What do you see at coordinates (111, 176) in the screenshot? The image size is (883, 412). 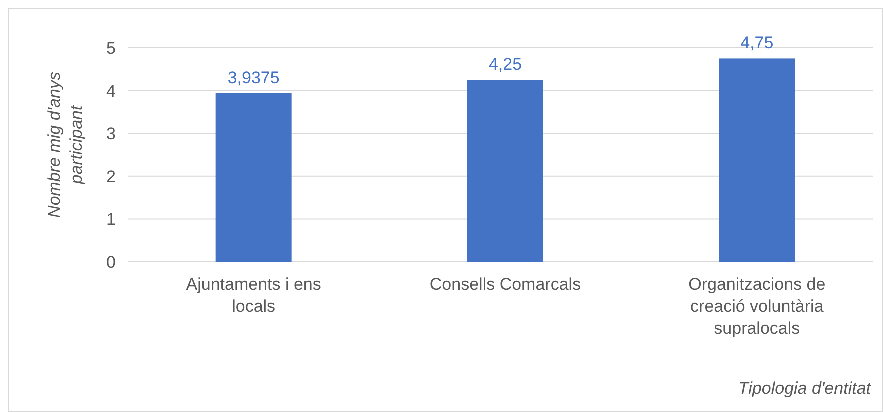 I see `y-tick-label: 2` at bounding box center [111, 176].